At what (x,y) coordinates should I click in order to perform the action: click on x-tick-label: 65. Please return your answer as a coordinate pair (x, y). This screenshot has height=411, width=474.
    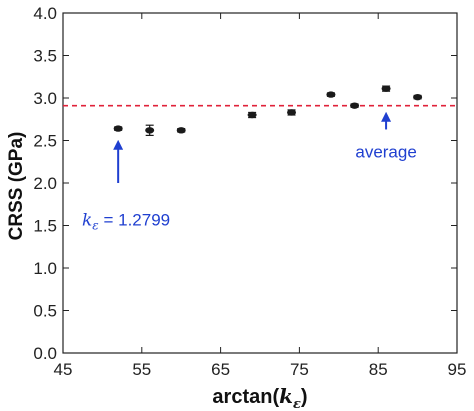
    Looking at the image, I should click on (220, 369).